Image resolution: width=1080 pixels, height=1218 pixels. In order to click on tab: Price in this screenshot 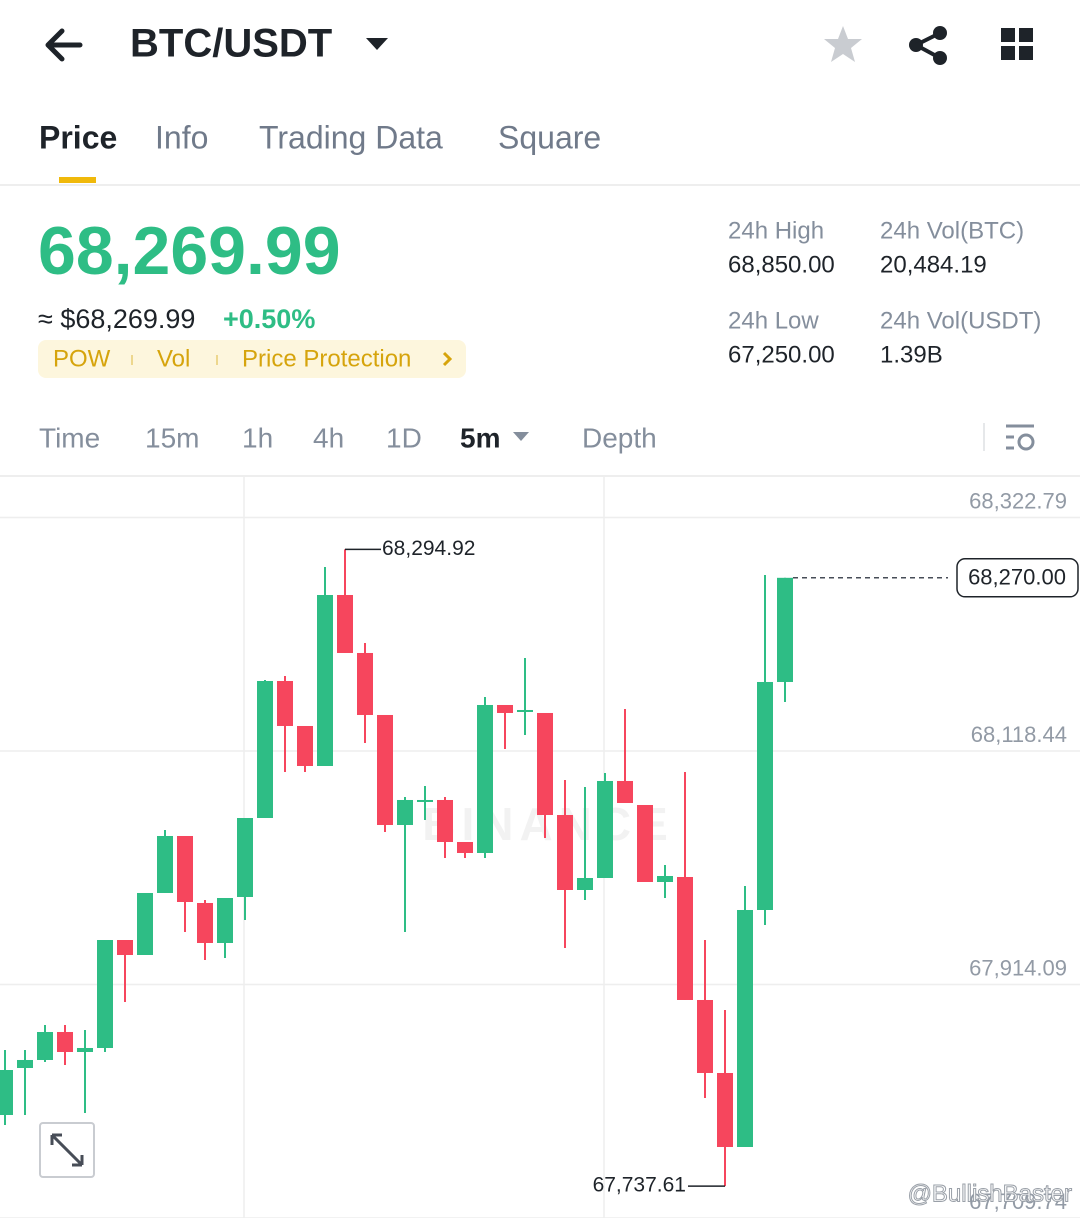, I will do `click(78, 137)`.